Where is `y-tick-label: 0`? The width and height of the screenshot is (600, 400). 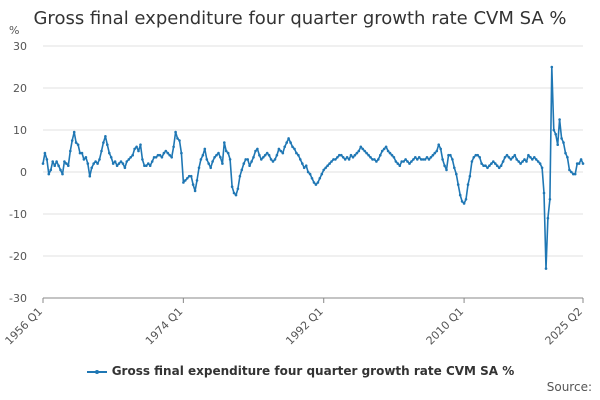 y-tick-label: 0 is located at coordinates (23, 172).